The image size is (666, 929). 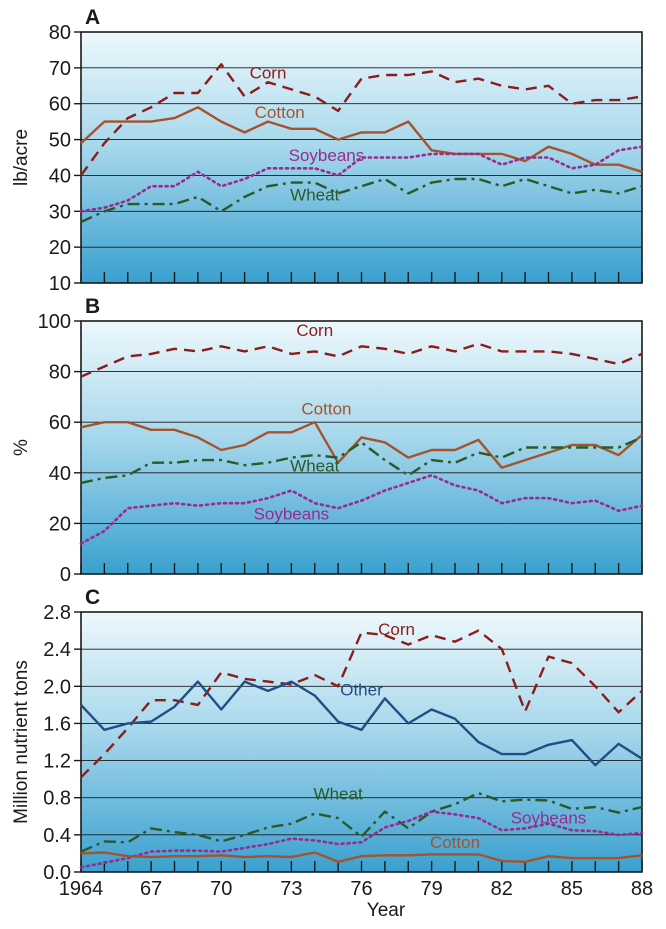 What do you see at coordinates (57, 613) in the screenshot?
I see `y-tick-label: 2.8` at bounding box center [57, 613].